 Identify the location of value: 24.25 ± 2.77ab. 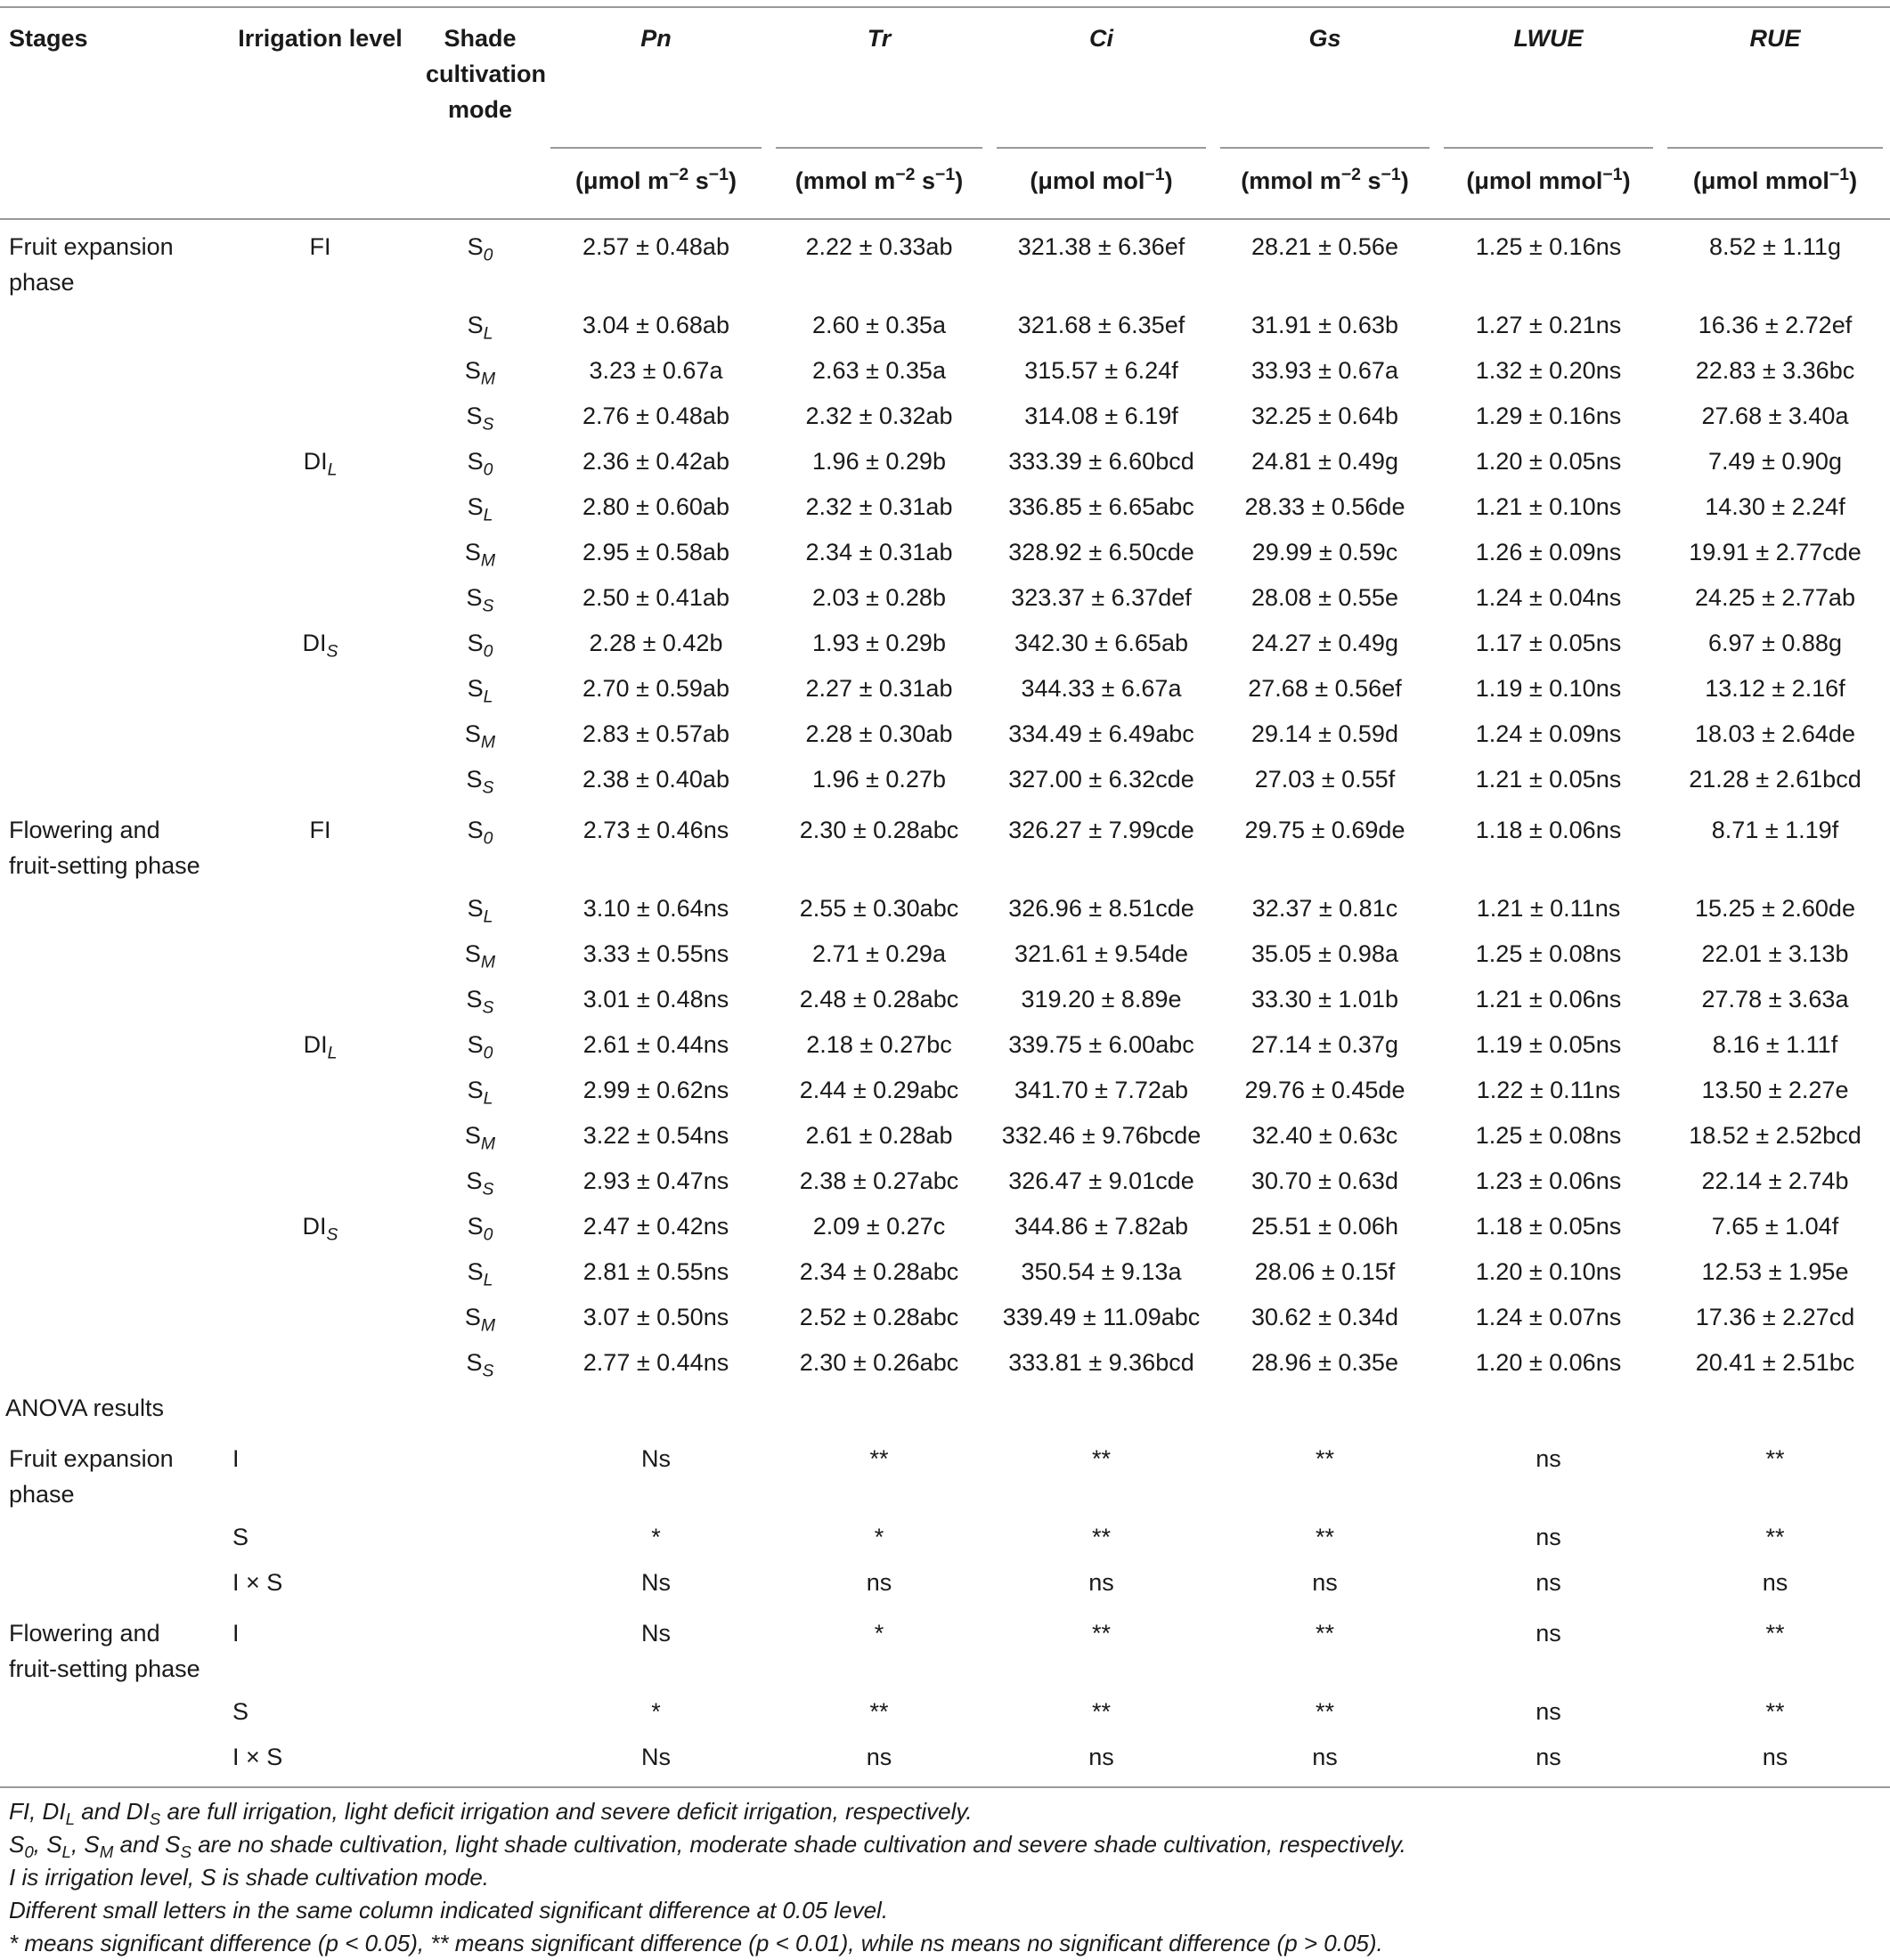
(1775, 597).